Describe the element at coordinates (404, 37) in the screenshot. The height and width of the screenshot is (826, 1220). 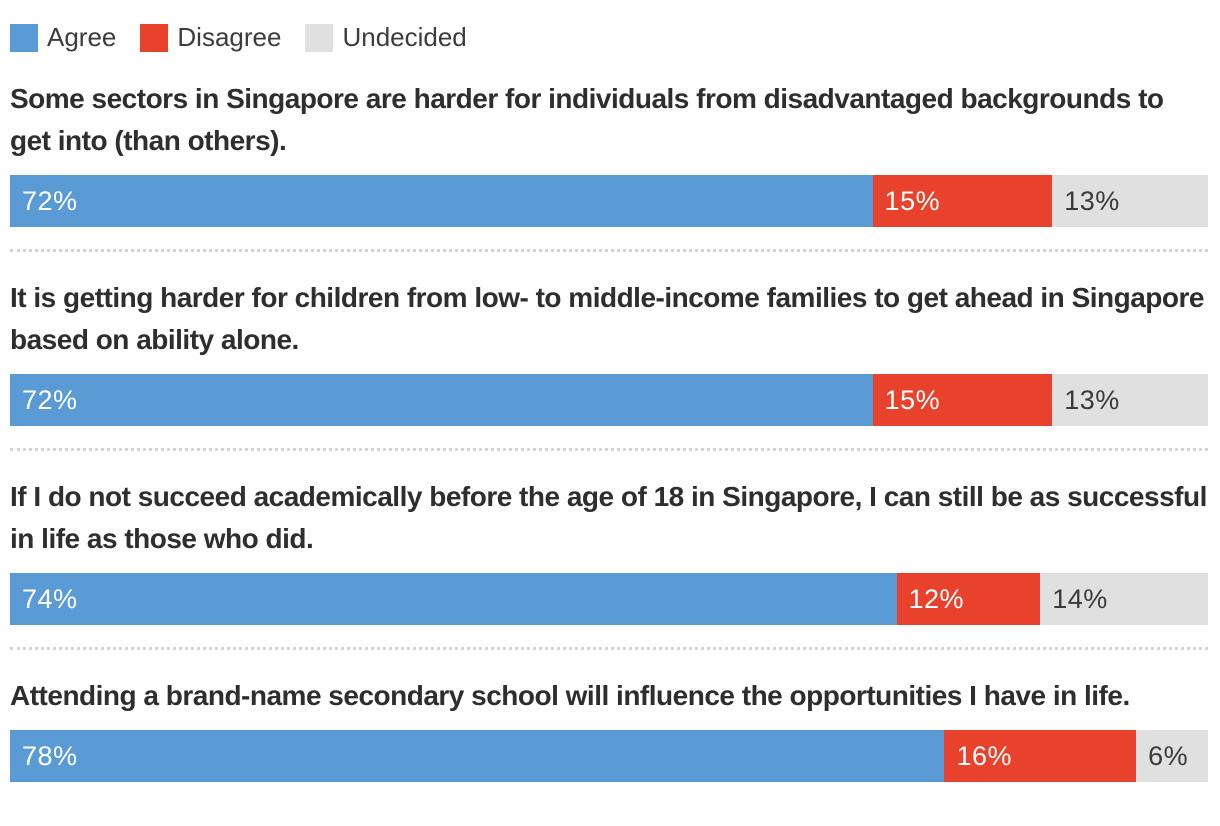
I see `legend-label-undecided: Undecided` at that location.